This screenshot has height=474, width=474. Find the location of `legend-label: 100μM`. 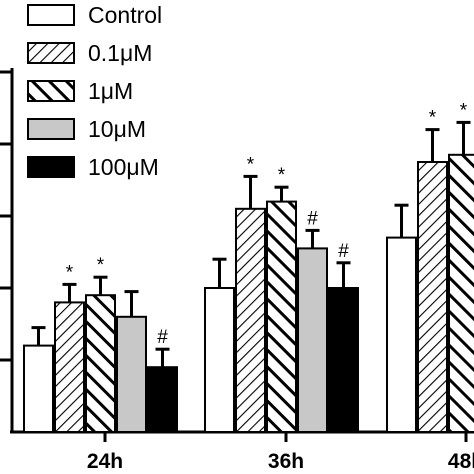

legend-label: 100μM is located at coordinates (123, 167).